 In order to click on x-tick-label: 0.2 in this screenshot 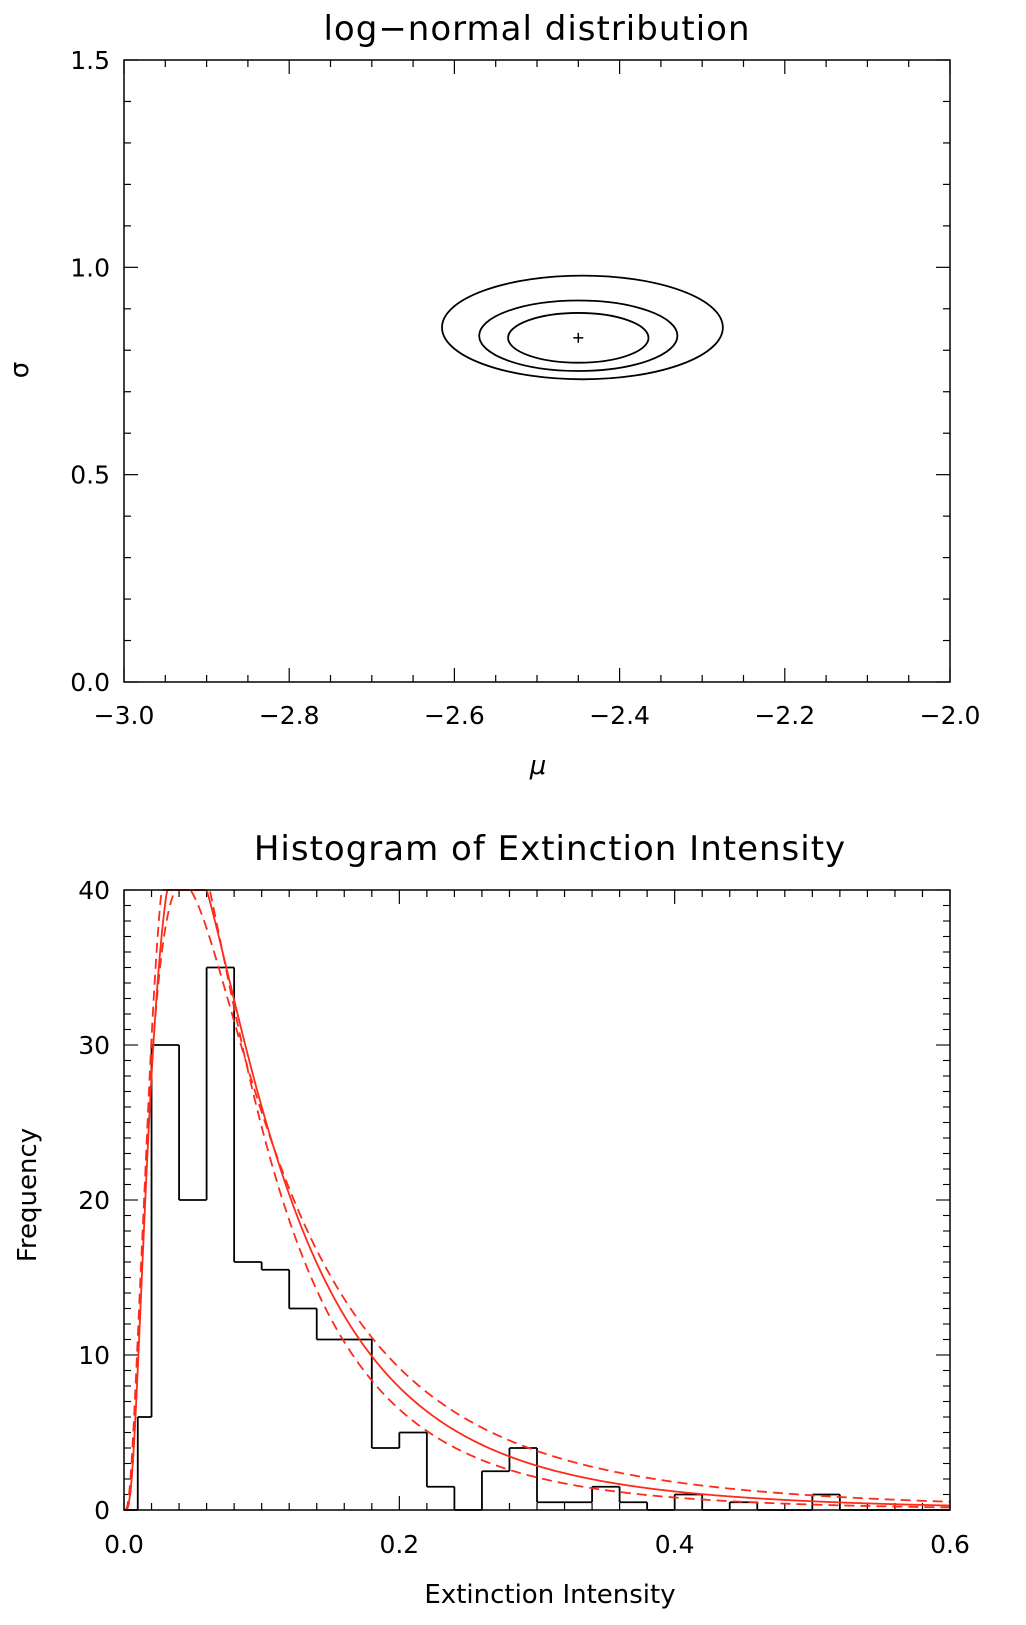, I will do `click(399, 1544)`.